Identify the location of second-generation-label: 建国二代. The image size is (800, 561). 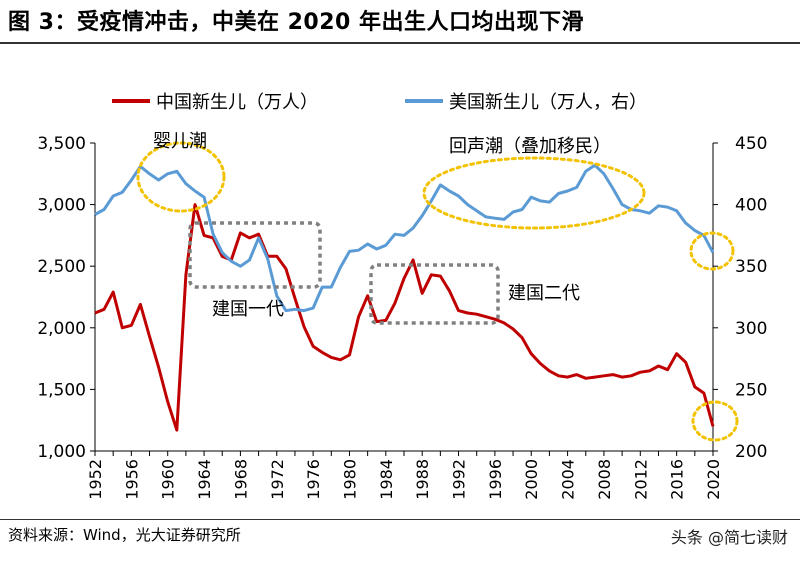
(544, 293).